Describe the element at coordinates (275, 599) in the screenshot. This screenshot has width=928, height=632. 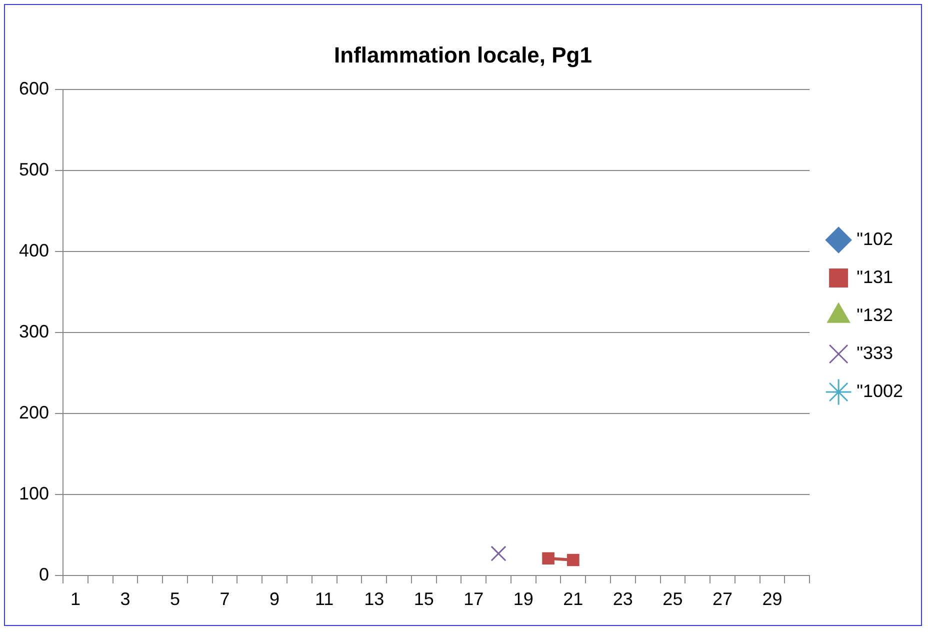
I see `x-tick-label: 9` at that location.